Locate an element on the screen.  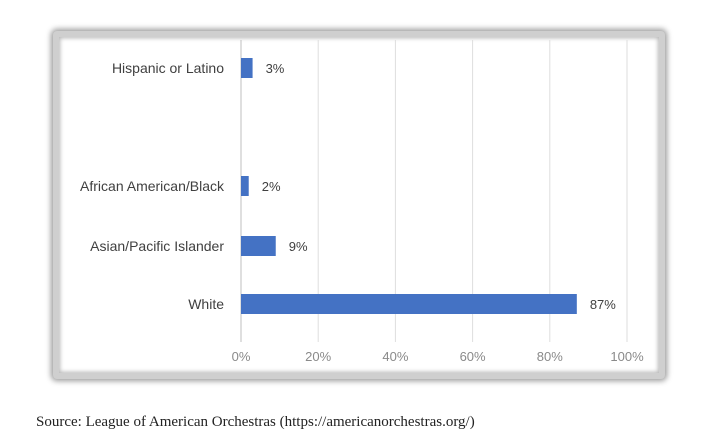
x-tick-label: 80% is located at coordinates (550, 356).